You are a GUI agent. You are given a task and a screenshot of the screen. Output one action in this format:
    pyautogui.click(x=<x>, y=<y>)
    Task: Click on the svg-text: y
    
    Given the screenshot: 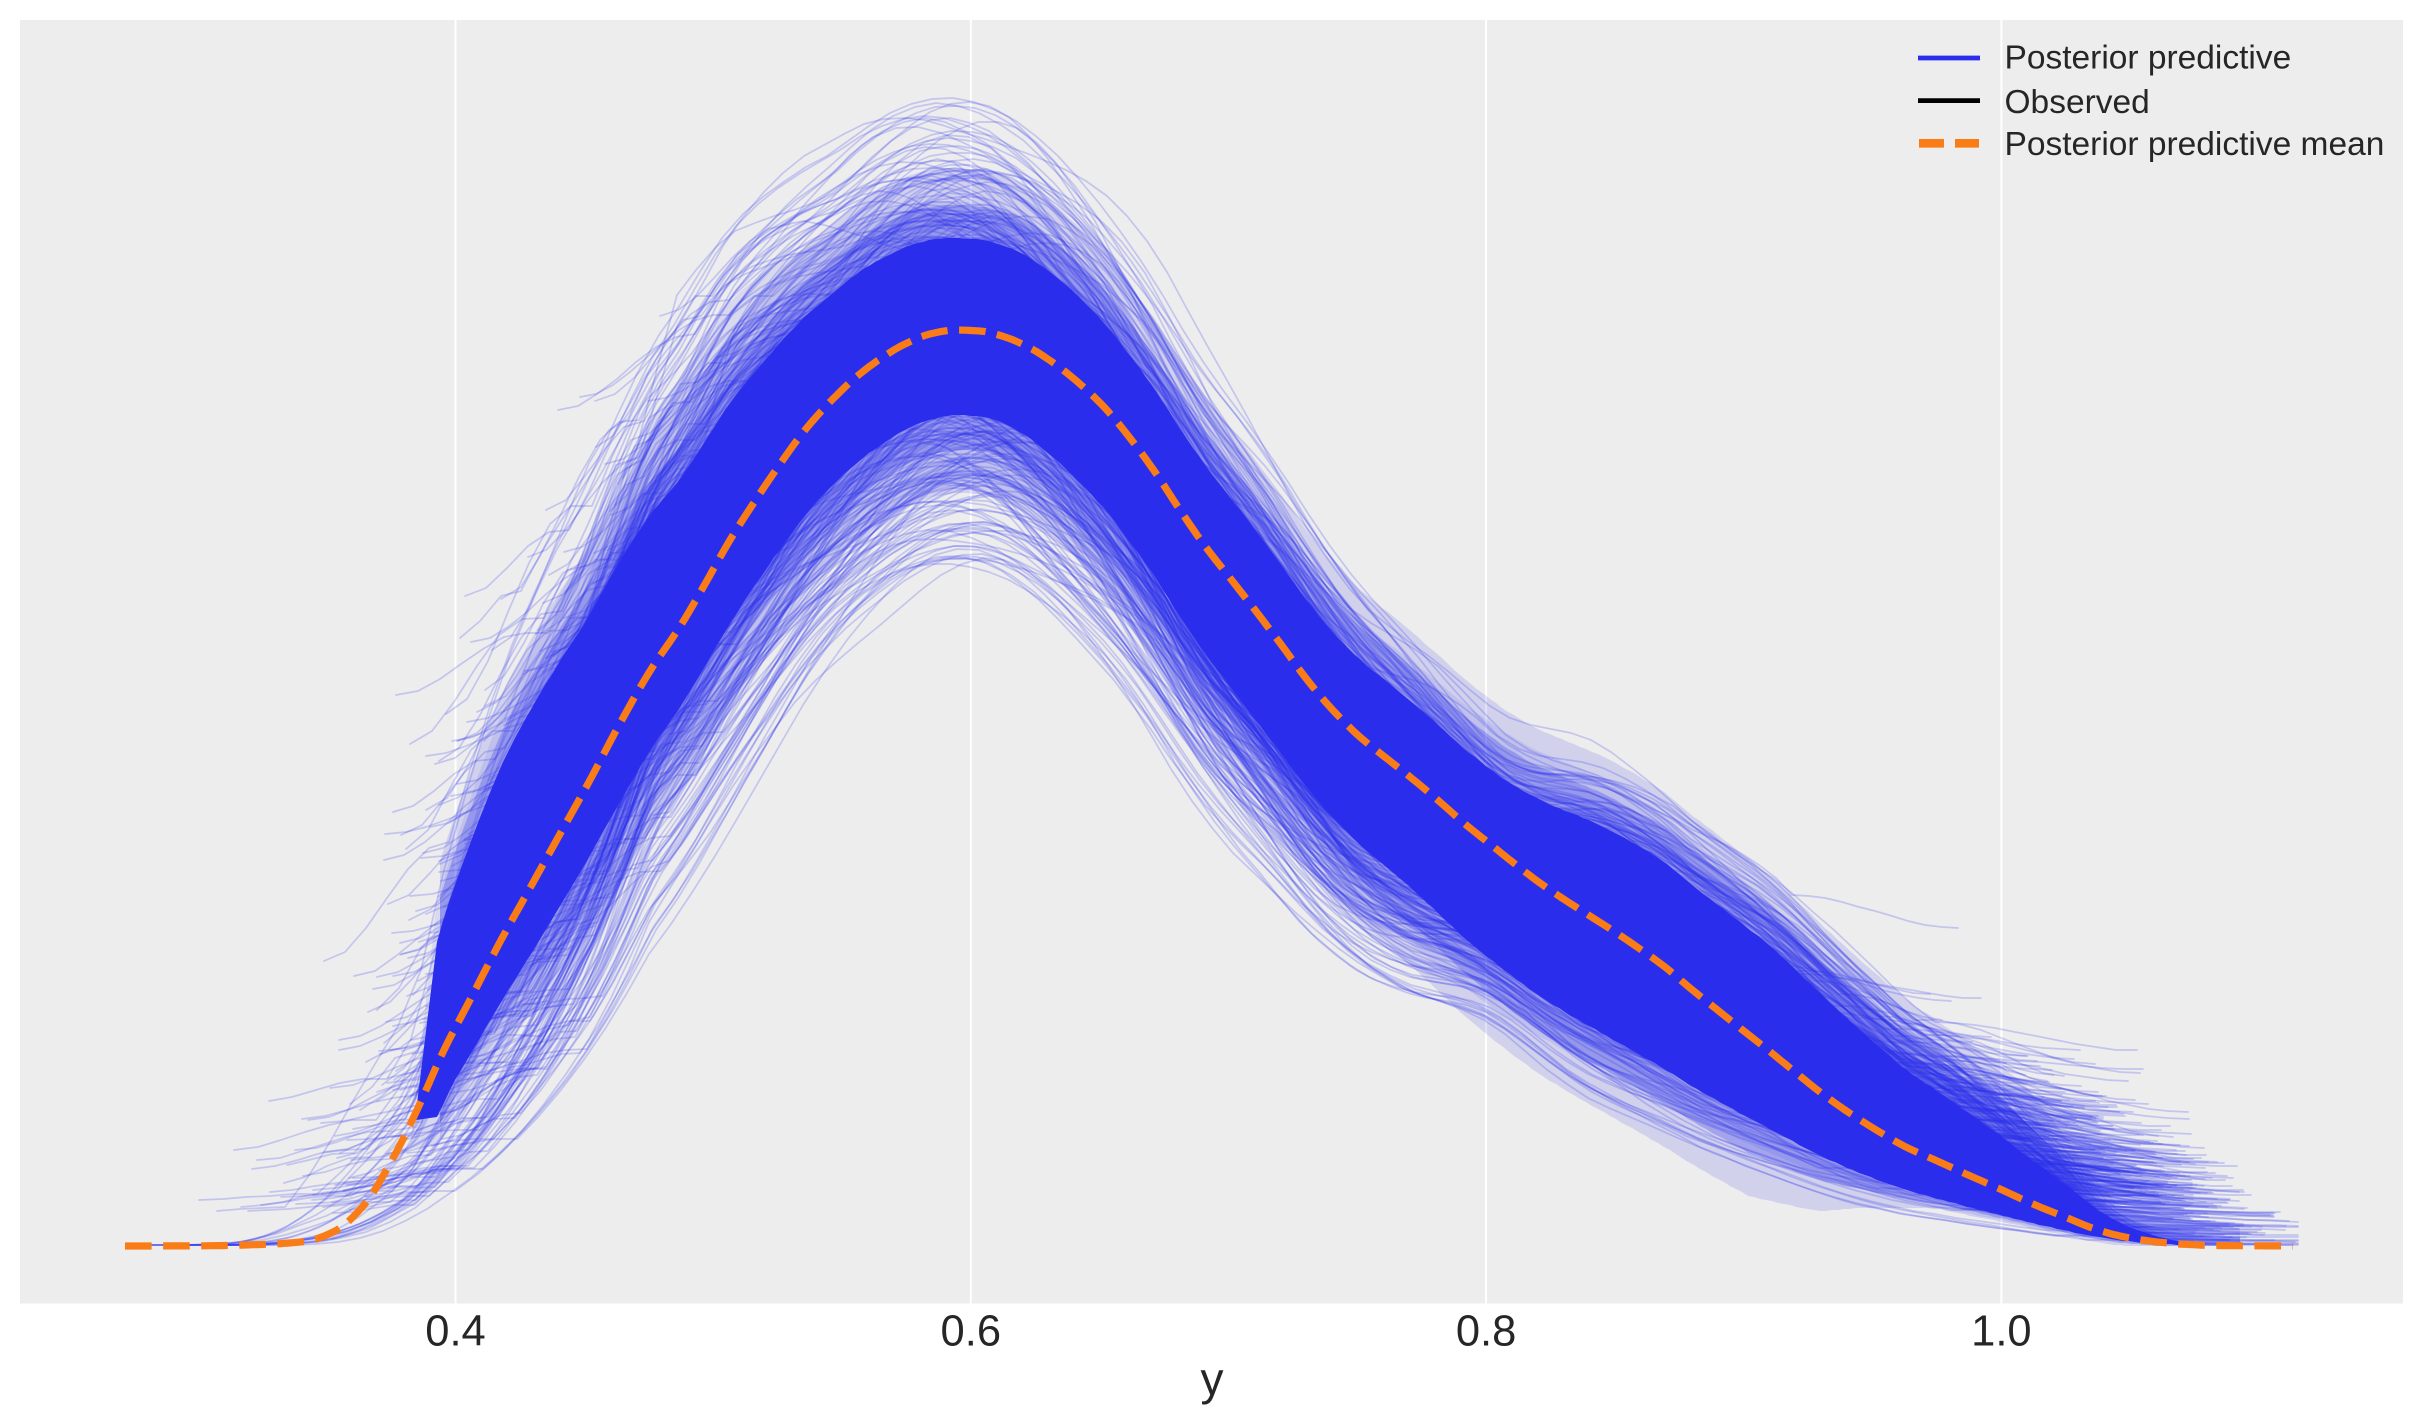 What is the action you would take?
    pyautogui.click(x=1212, y=1379)
    